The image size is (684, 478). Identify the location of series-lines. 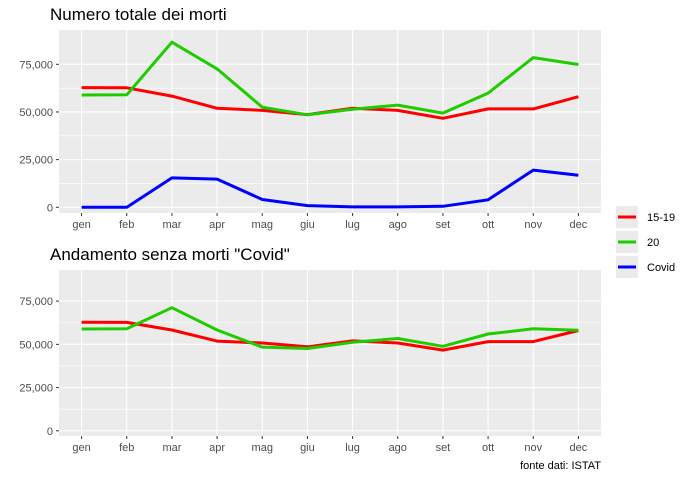
(330, 329).